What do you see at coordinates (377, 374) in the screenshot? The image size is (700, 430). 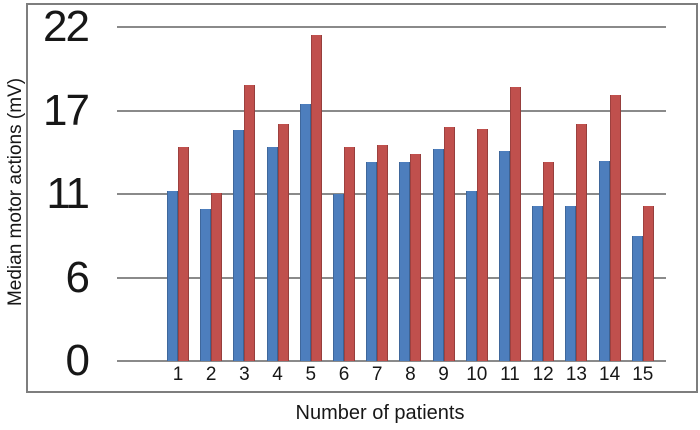 I see `x-tick-label: 7` at bounding box center [377, 374].